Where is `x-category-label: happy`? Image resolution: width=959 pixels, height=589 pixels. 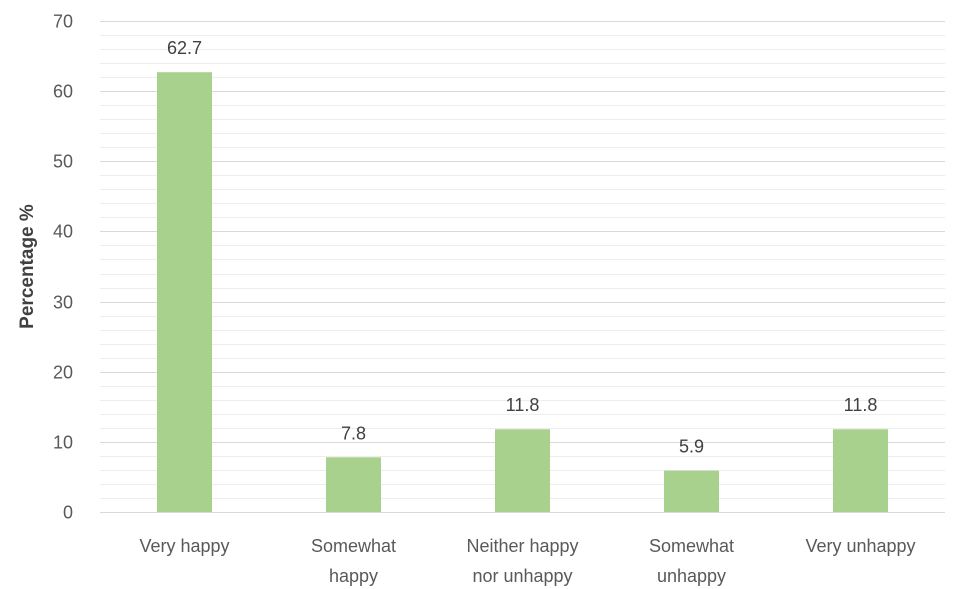 x-category-label: happy is located at coordinates (353, 576).